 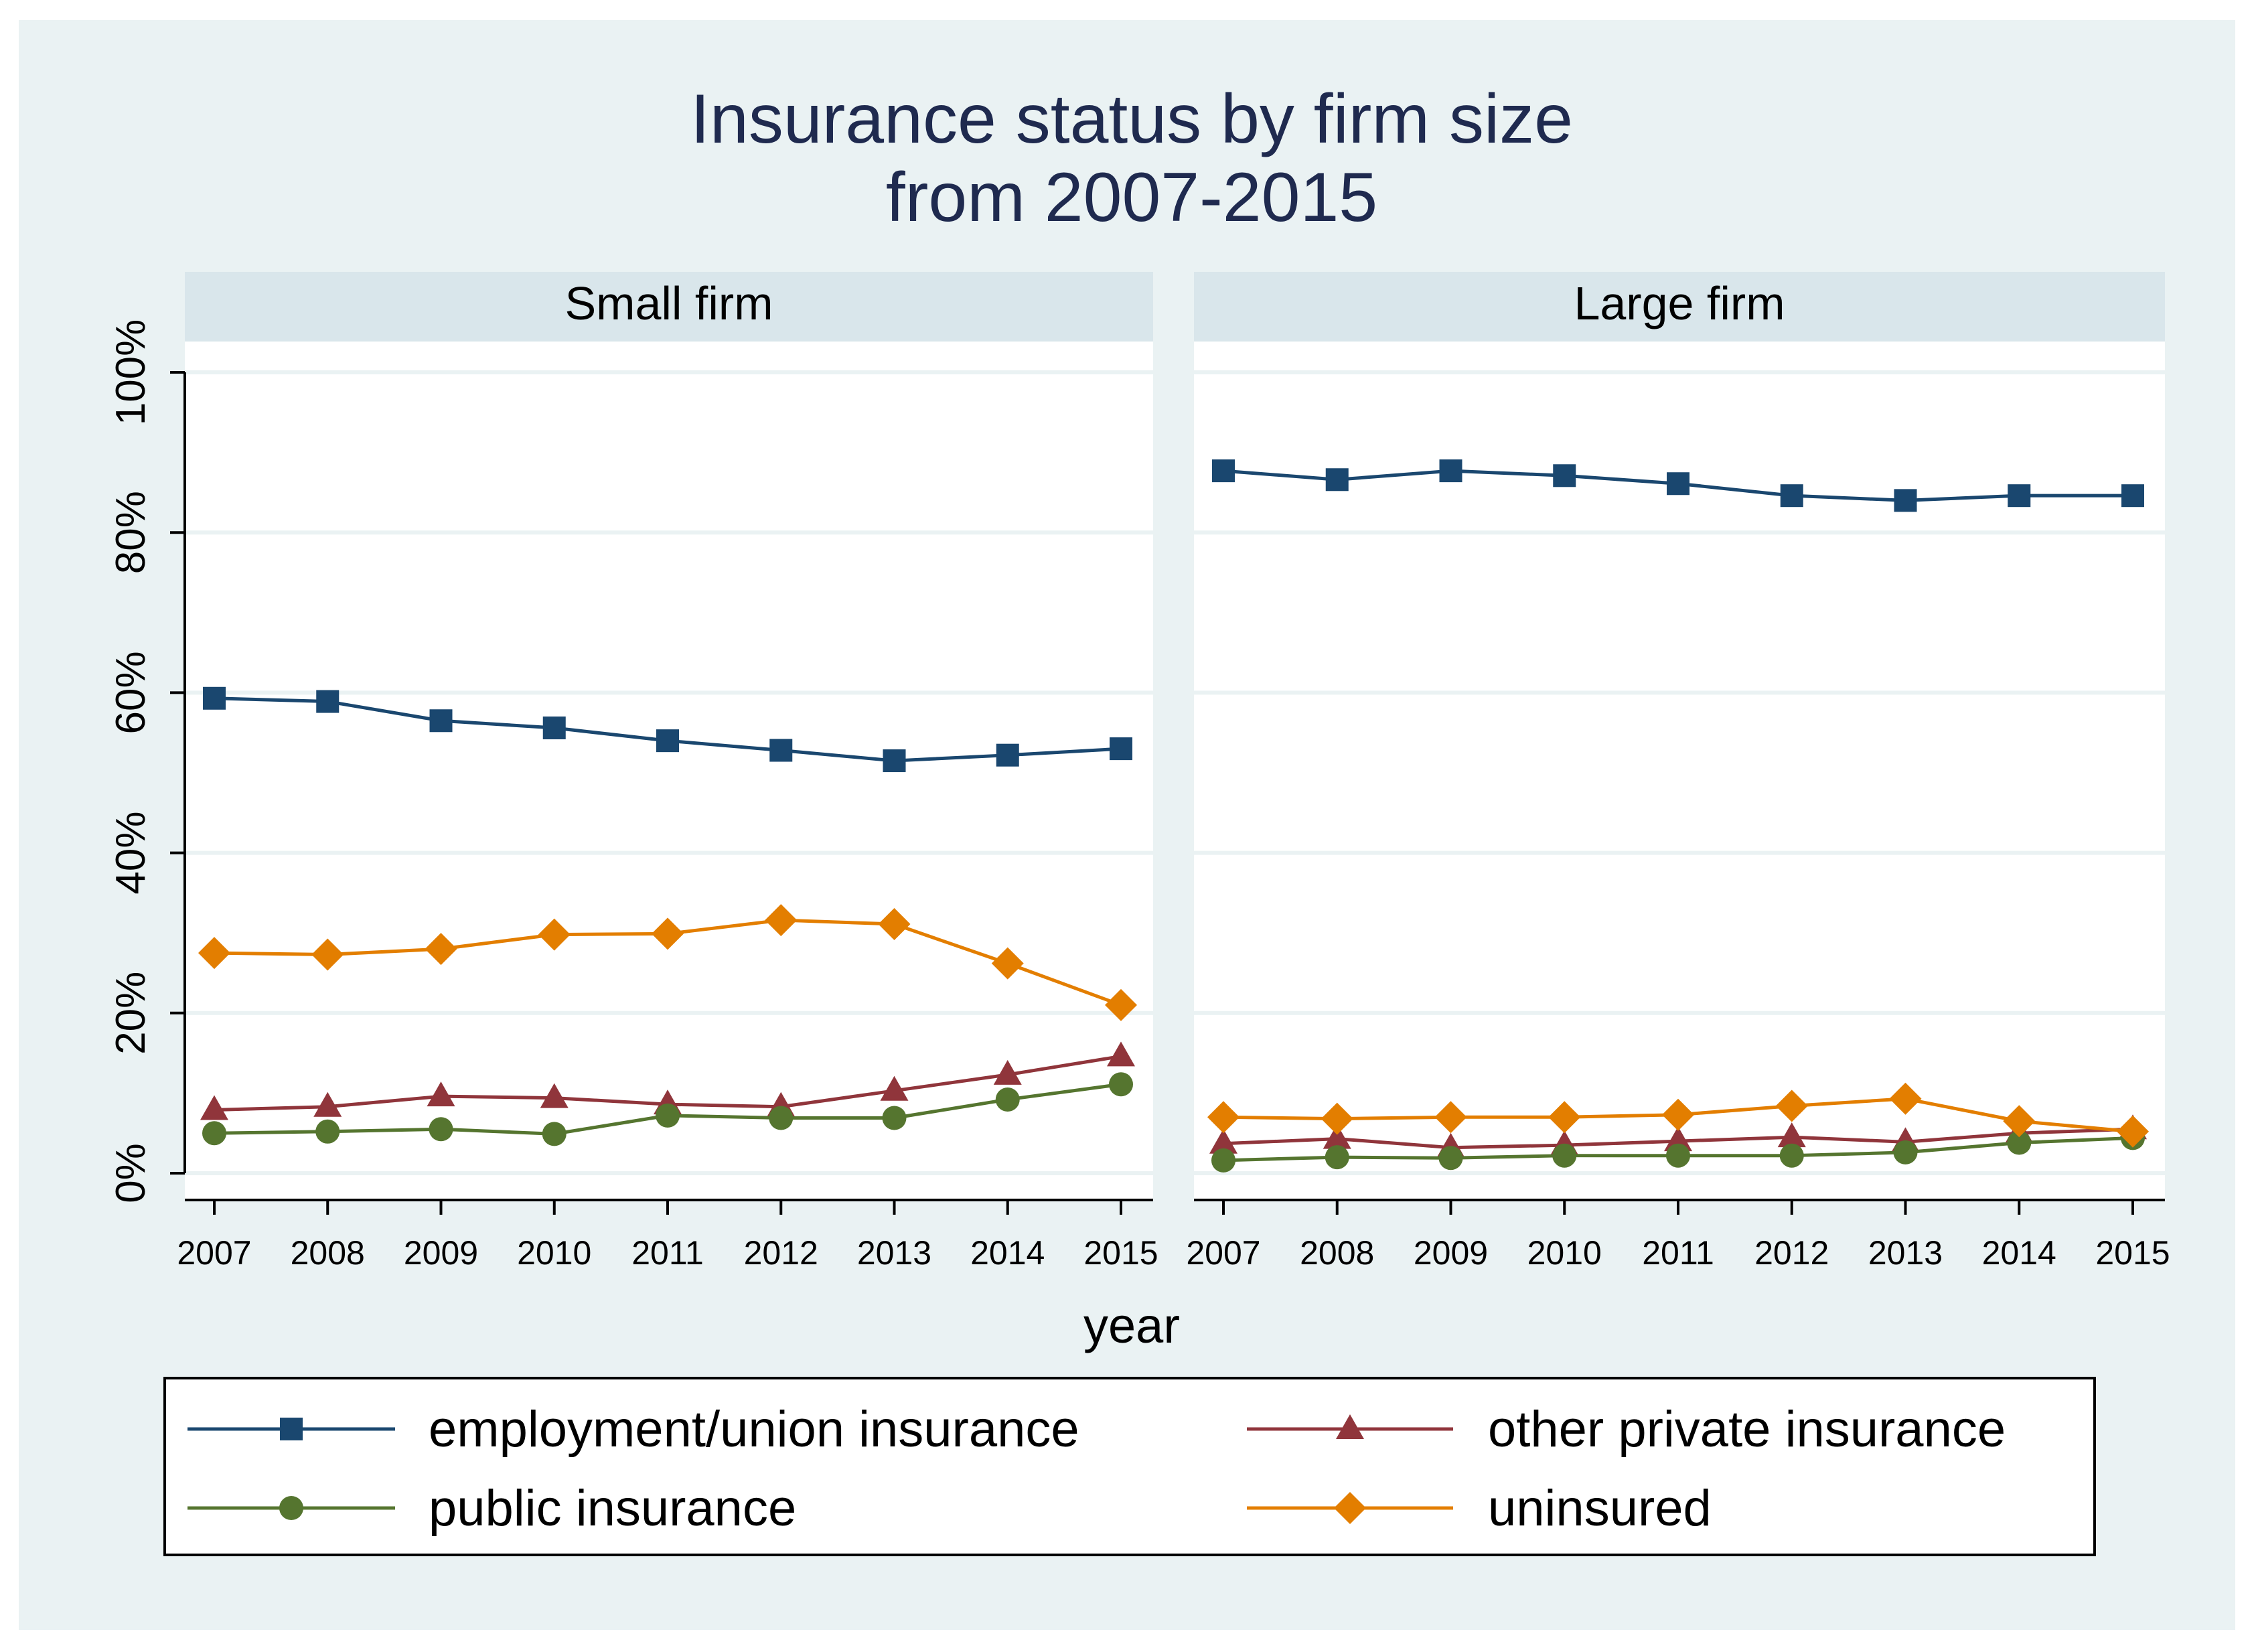 I want to click on y-tick-label: 40%, so click(x=131, y=854).